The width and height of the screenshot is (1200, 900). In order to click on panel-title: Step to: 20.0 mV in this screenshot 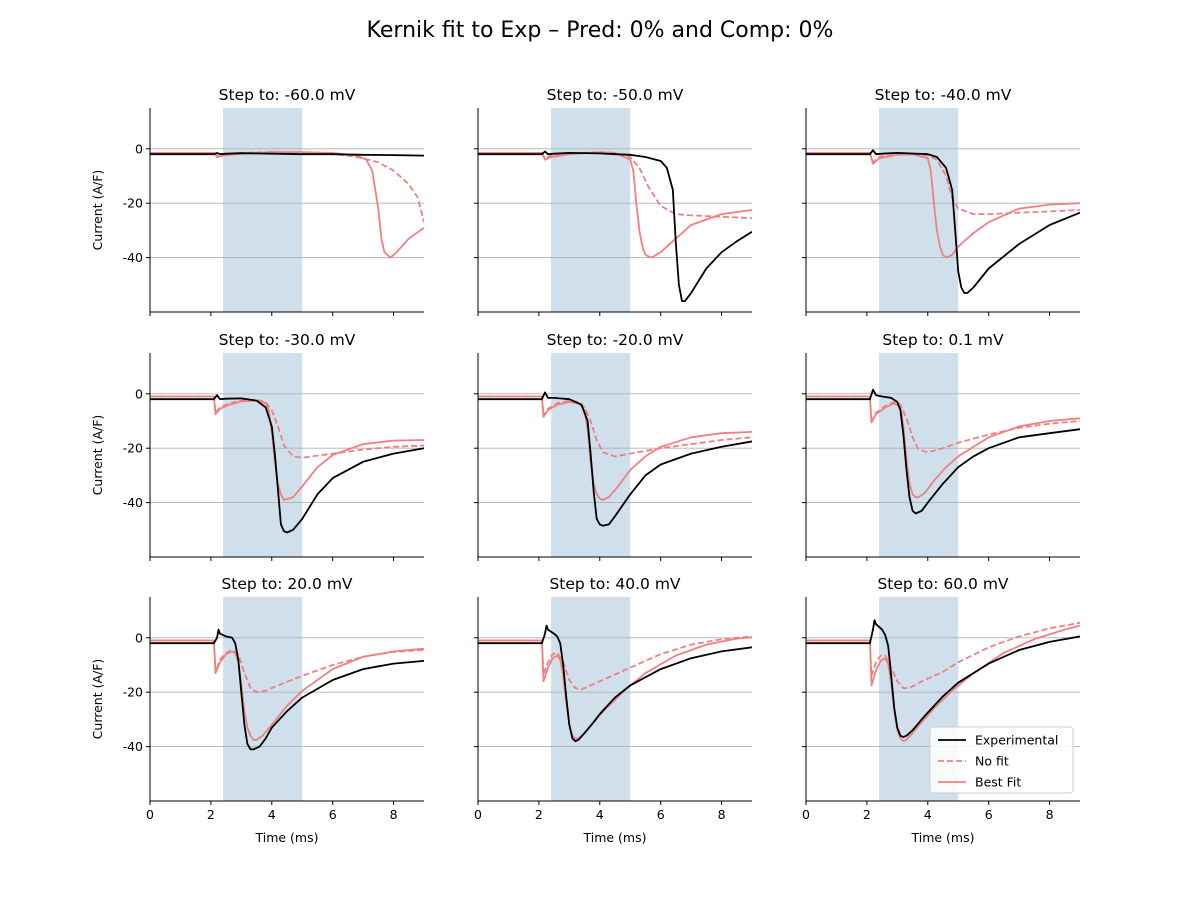, I will do `click(286, 584)`.